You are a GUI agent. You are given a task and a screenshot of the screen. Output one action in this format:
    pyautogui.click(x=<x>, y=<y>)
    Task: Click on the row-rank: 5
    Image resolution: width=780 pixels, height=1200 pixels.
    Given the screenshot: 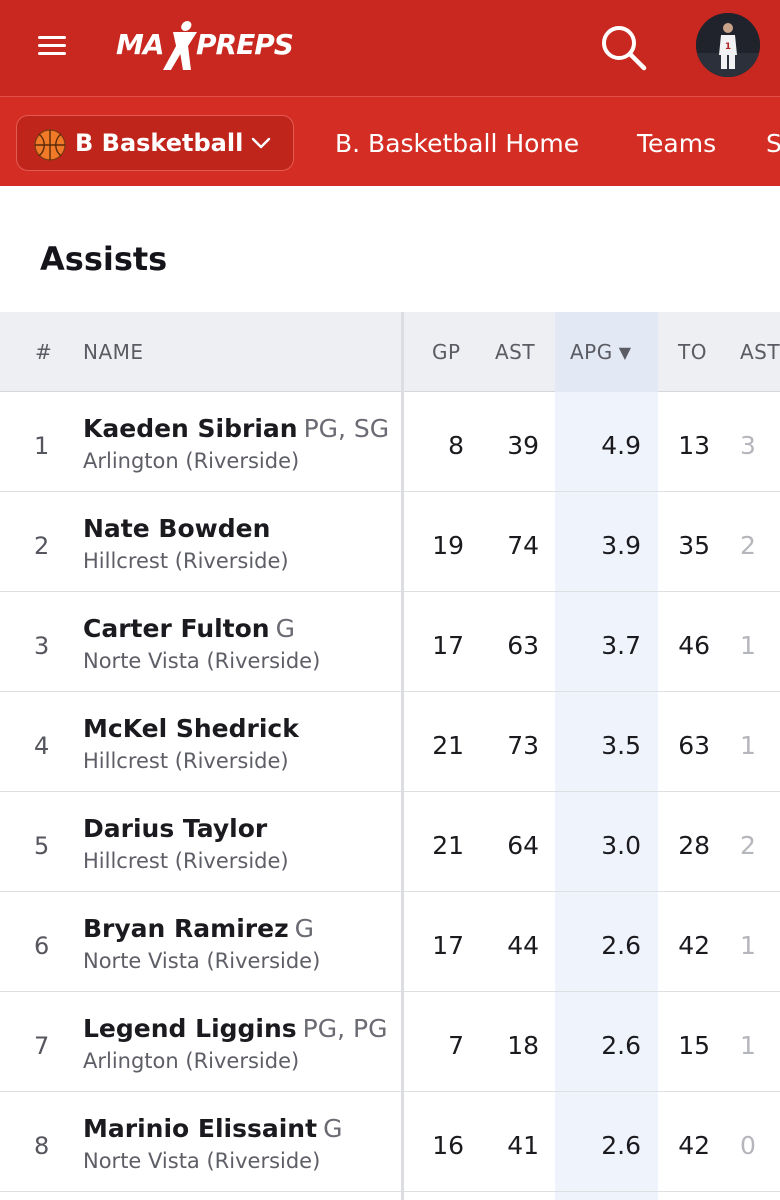 What is the action you would take?
    pyautogui.click(x=42, y=846)
    